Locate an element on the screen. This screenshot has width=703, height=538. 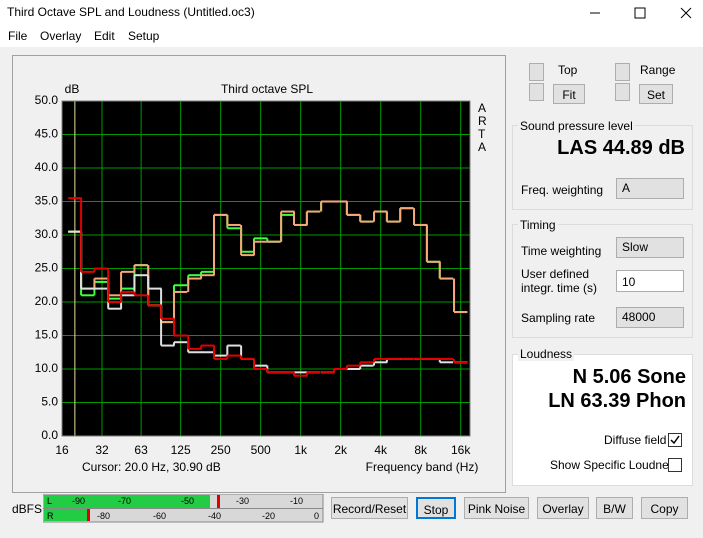
top-label: Top is located at coordinates (568, 70).